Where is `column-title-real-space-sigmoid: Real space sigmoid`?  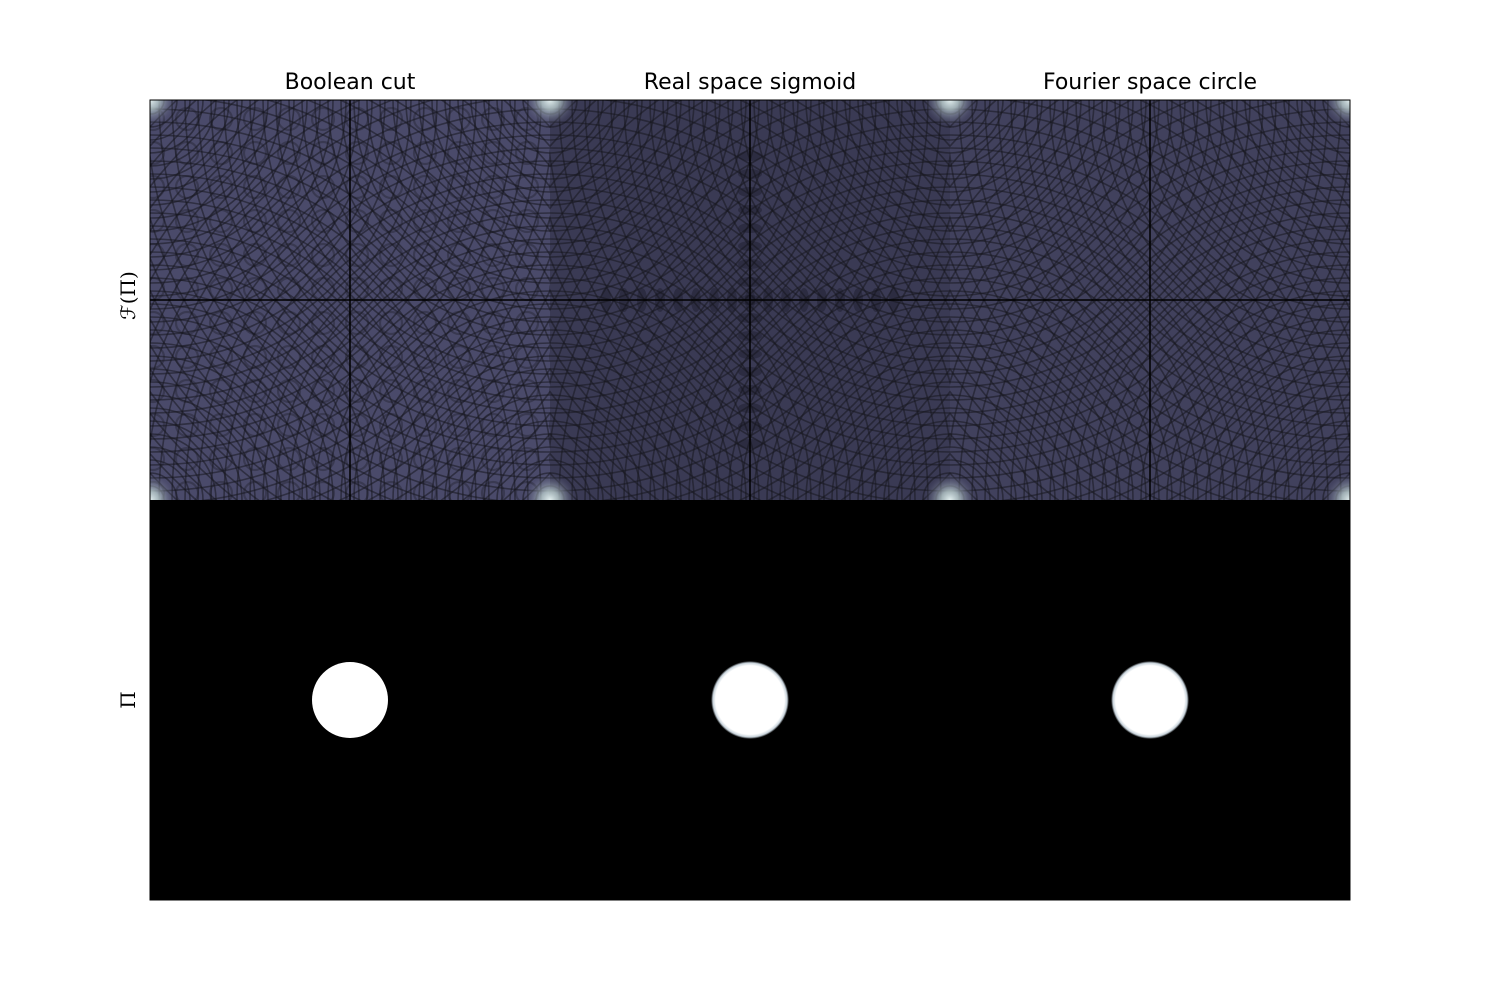
column-title-real-space-sigmoid: Real space sigmoid is located at coordinates (750, 82).